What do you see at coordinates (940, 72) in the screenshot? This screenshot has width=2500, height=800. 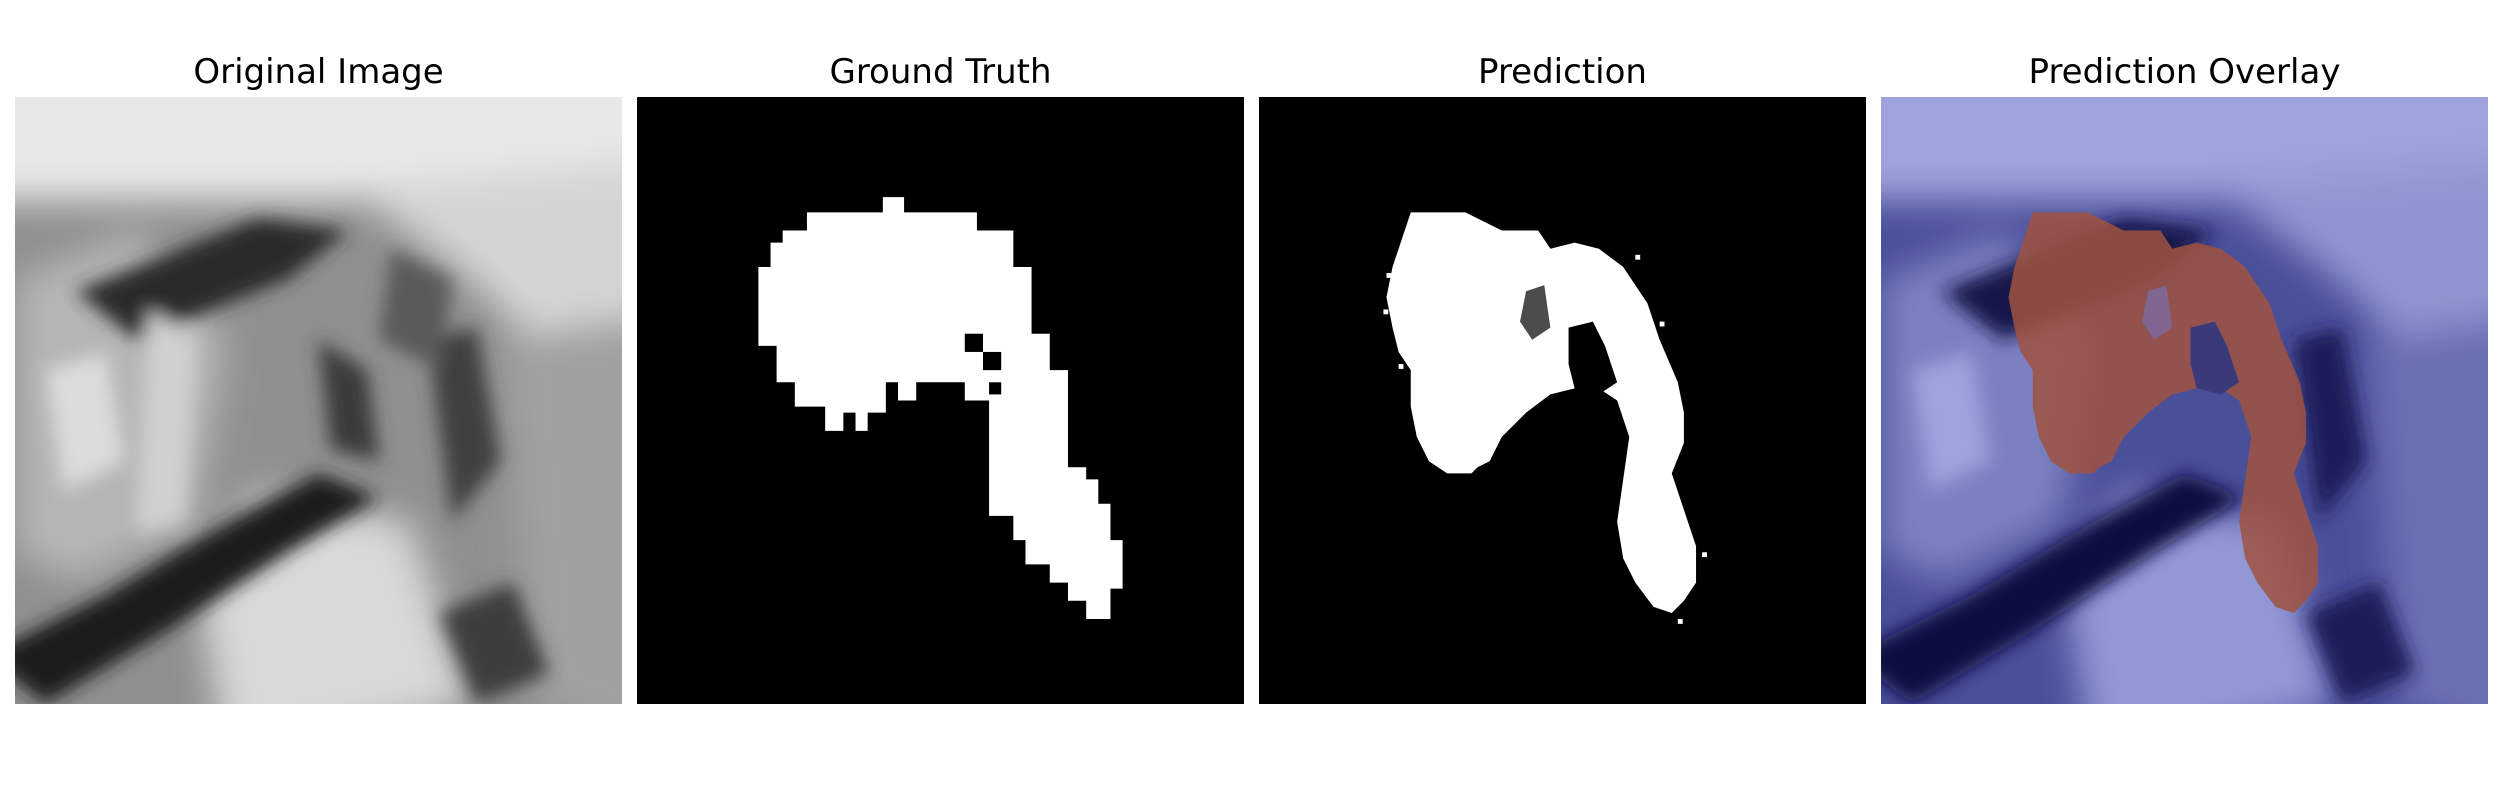 I see `panel-title-ground-truth: Ground Truth` at bounding box center [940, 72].